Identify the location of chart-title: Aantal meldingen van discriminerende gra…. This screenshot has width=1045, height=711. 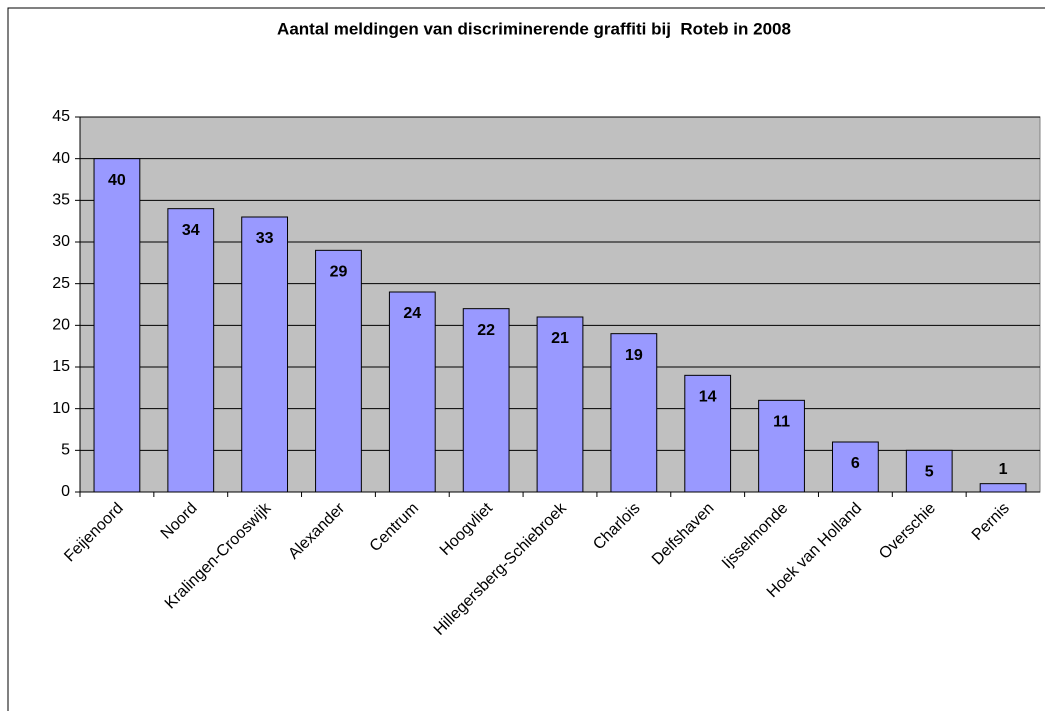
(534, 28).